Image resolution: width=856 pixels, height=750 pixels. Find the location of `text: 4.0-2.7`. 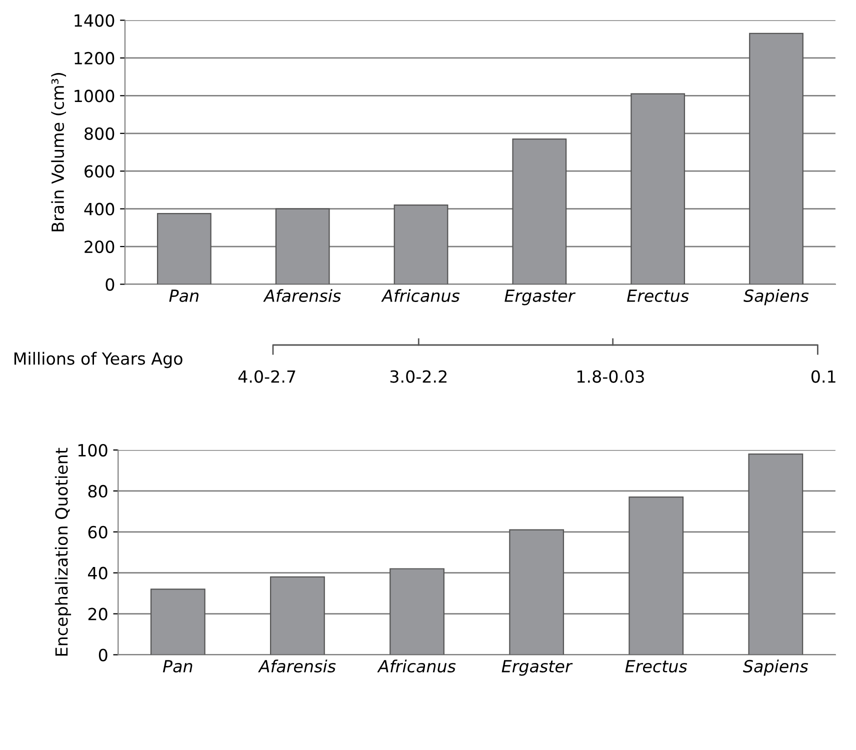

text: 4.0-2.7 is located at coordinates (267, 376).